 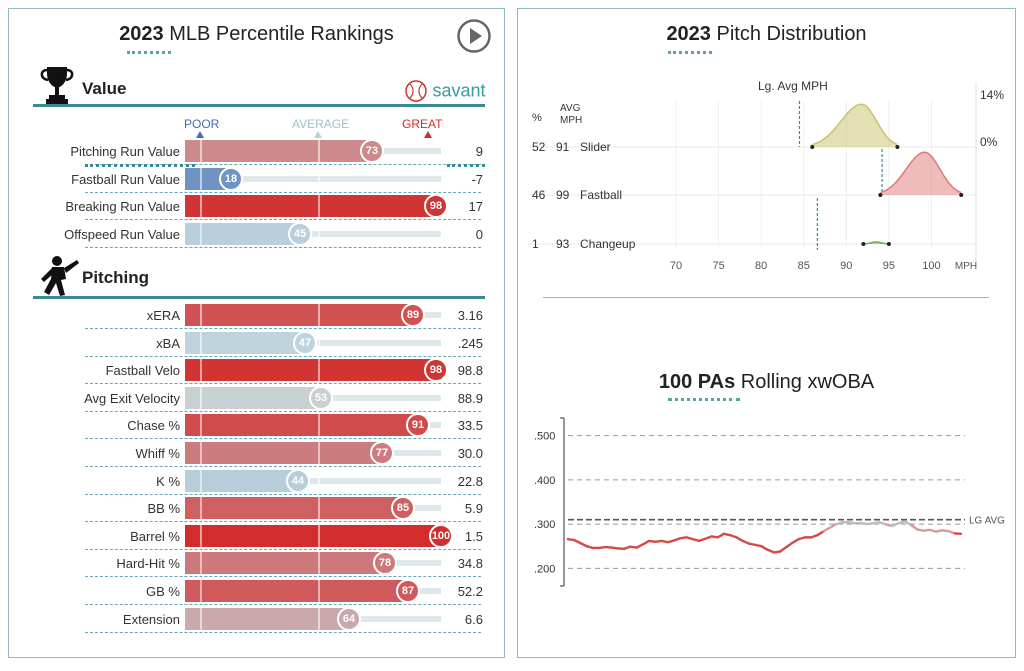 What do you see at coordinates (132, 398) in the screenshot?
I see `pitching-metric-label: Avg Exit Velocity` at bounding box center [132, 398].